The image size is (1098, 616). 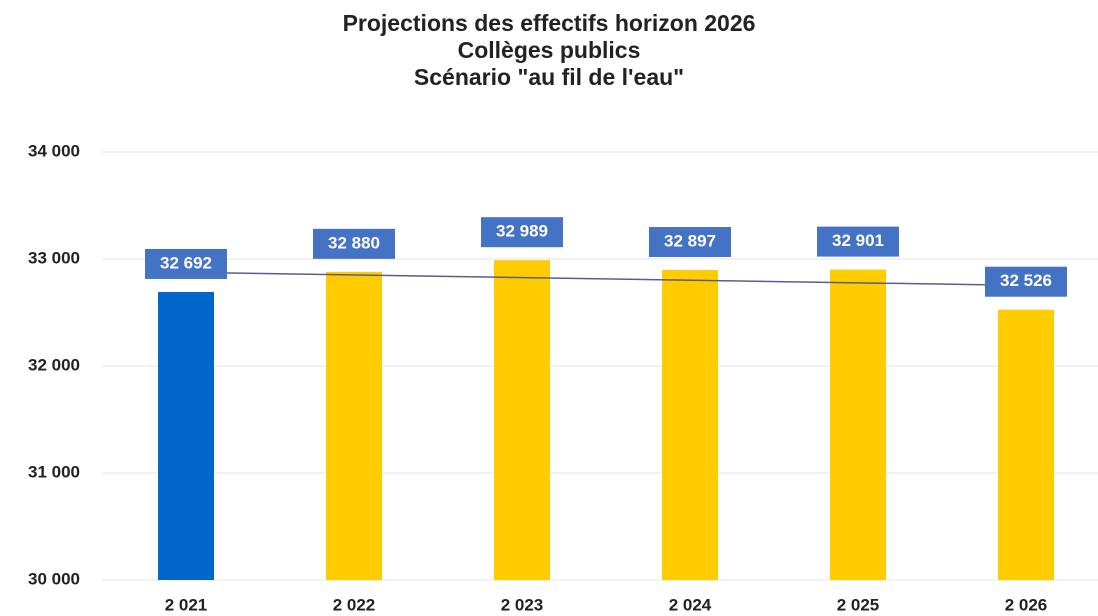 What do you see at coordinates (54, 578) in the screenshot?
I see `y-tick-label: 30 000` at bounding box center [54, 578].